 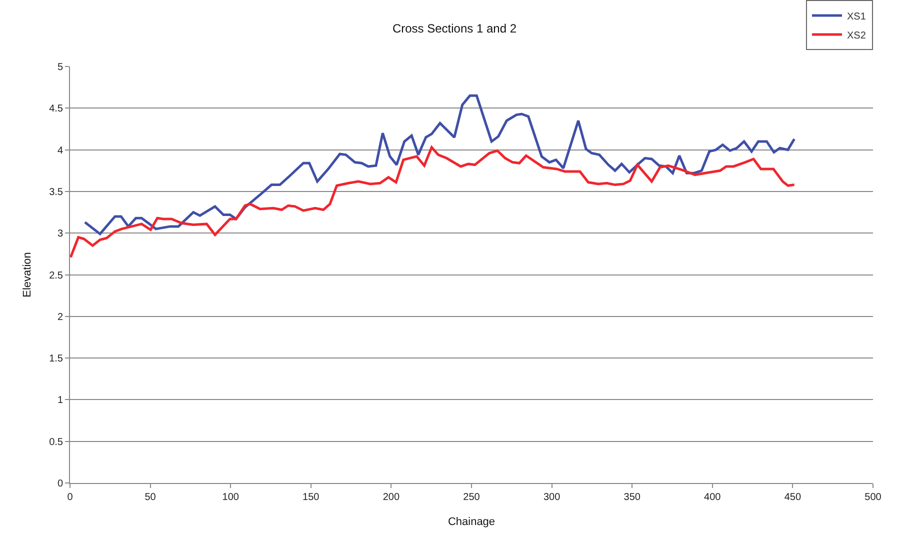 What do you see at coordinates (552, 497) in the screenshot?
I see `x-tick-label: 300` at bounding box center [552, 497].